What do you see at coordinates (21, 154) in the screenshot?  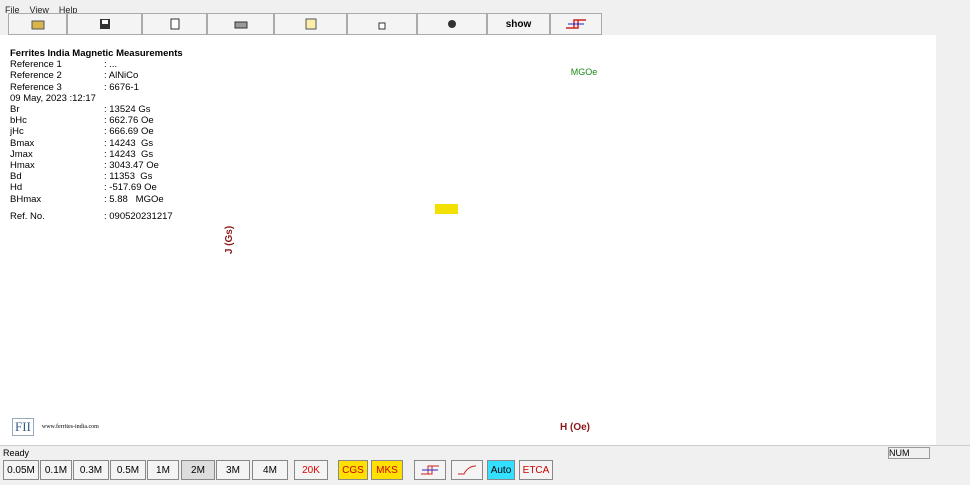 I see `info-label: Jmax` at bounding box center [21, 154].